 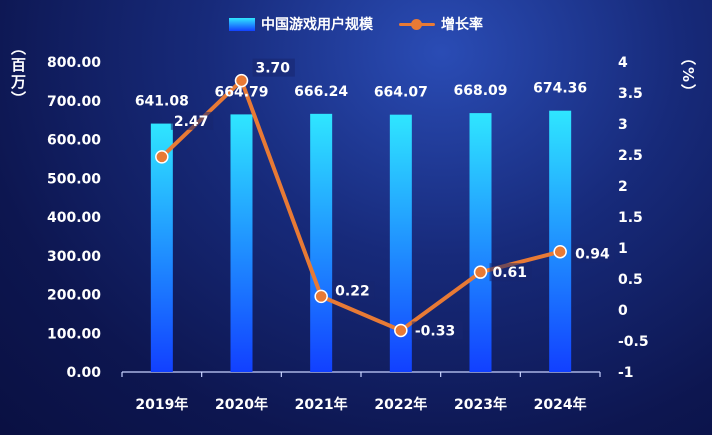 What do you see at coordinates (317, 25) in the screenshot?
I see `legend-label-user-scale: 中国游戏用户规模` at bounding box center [317, 25].